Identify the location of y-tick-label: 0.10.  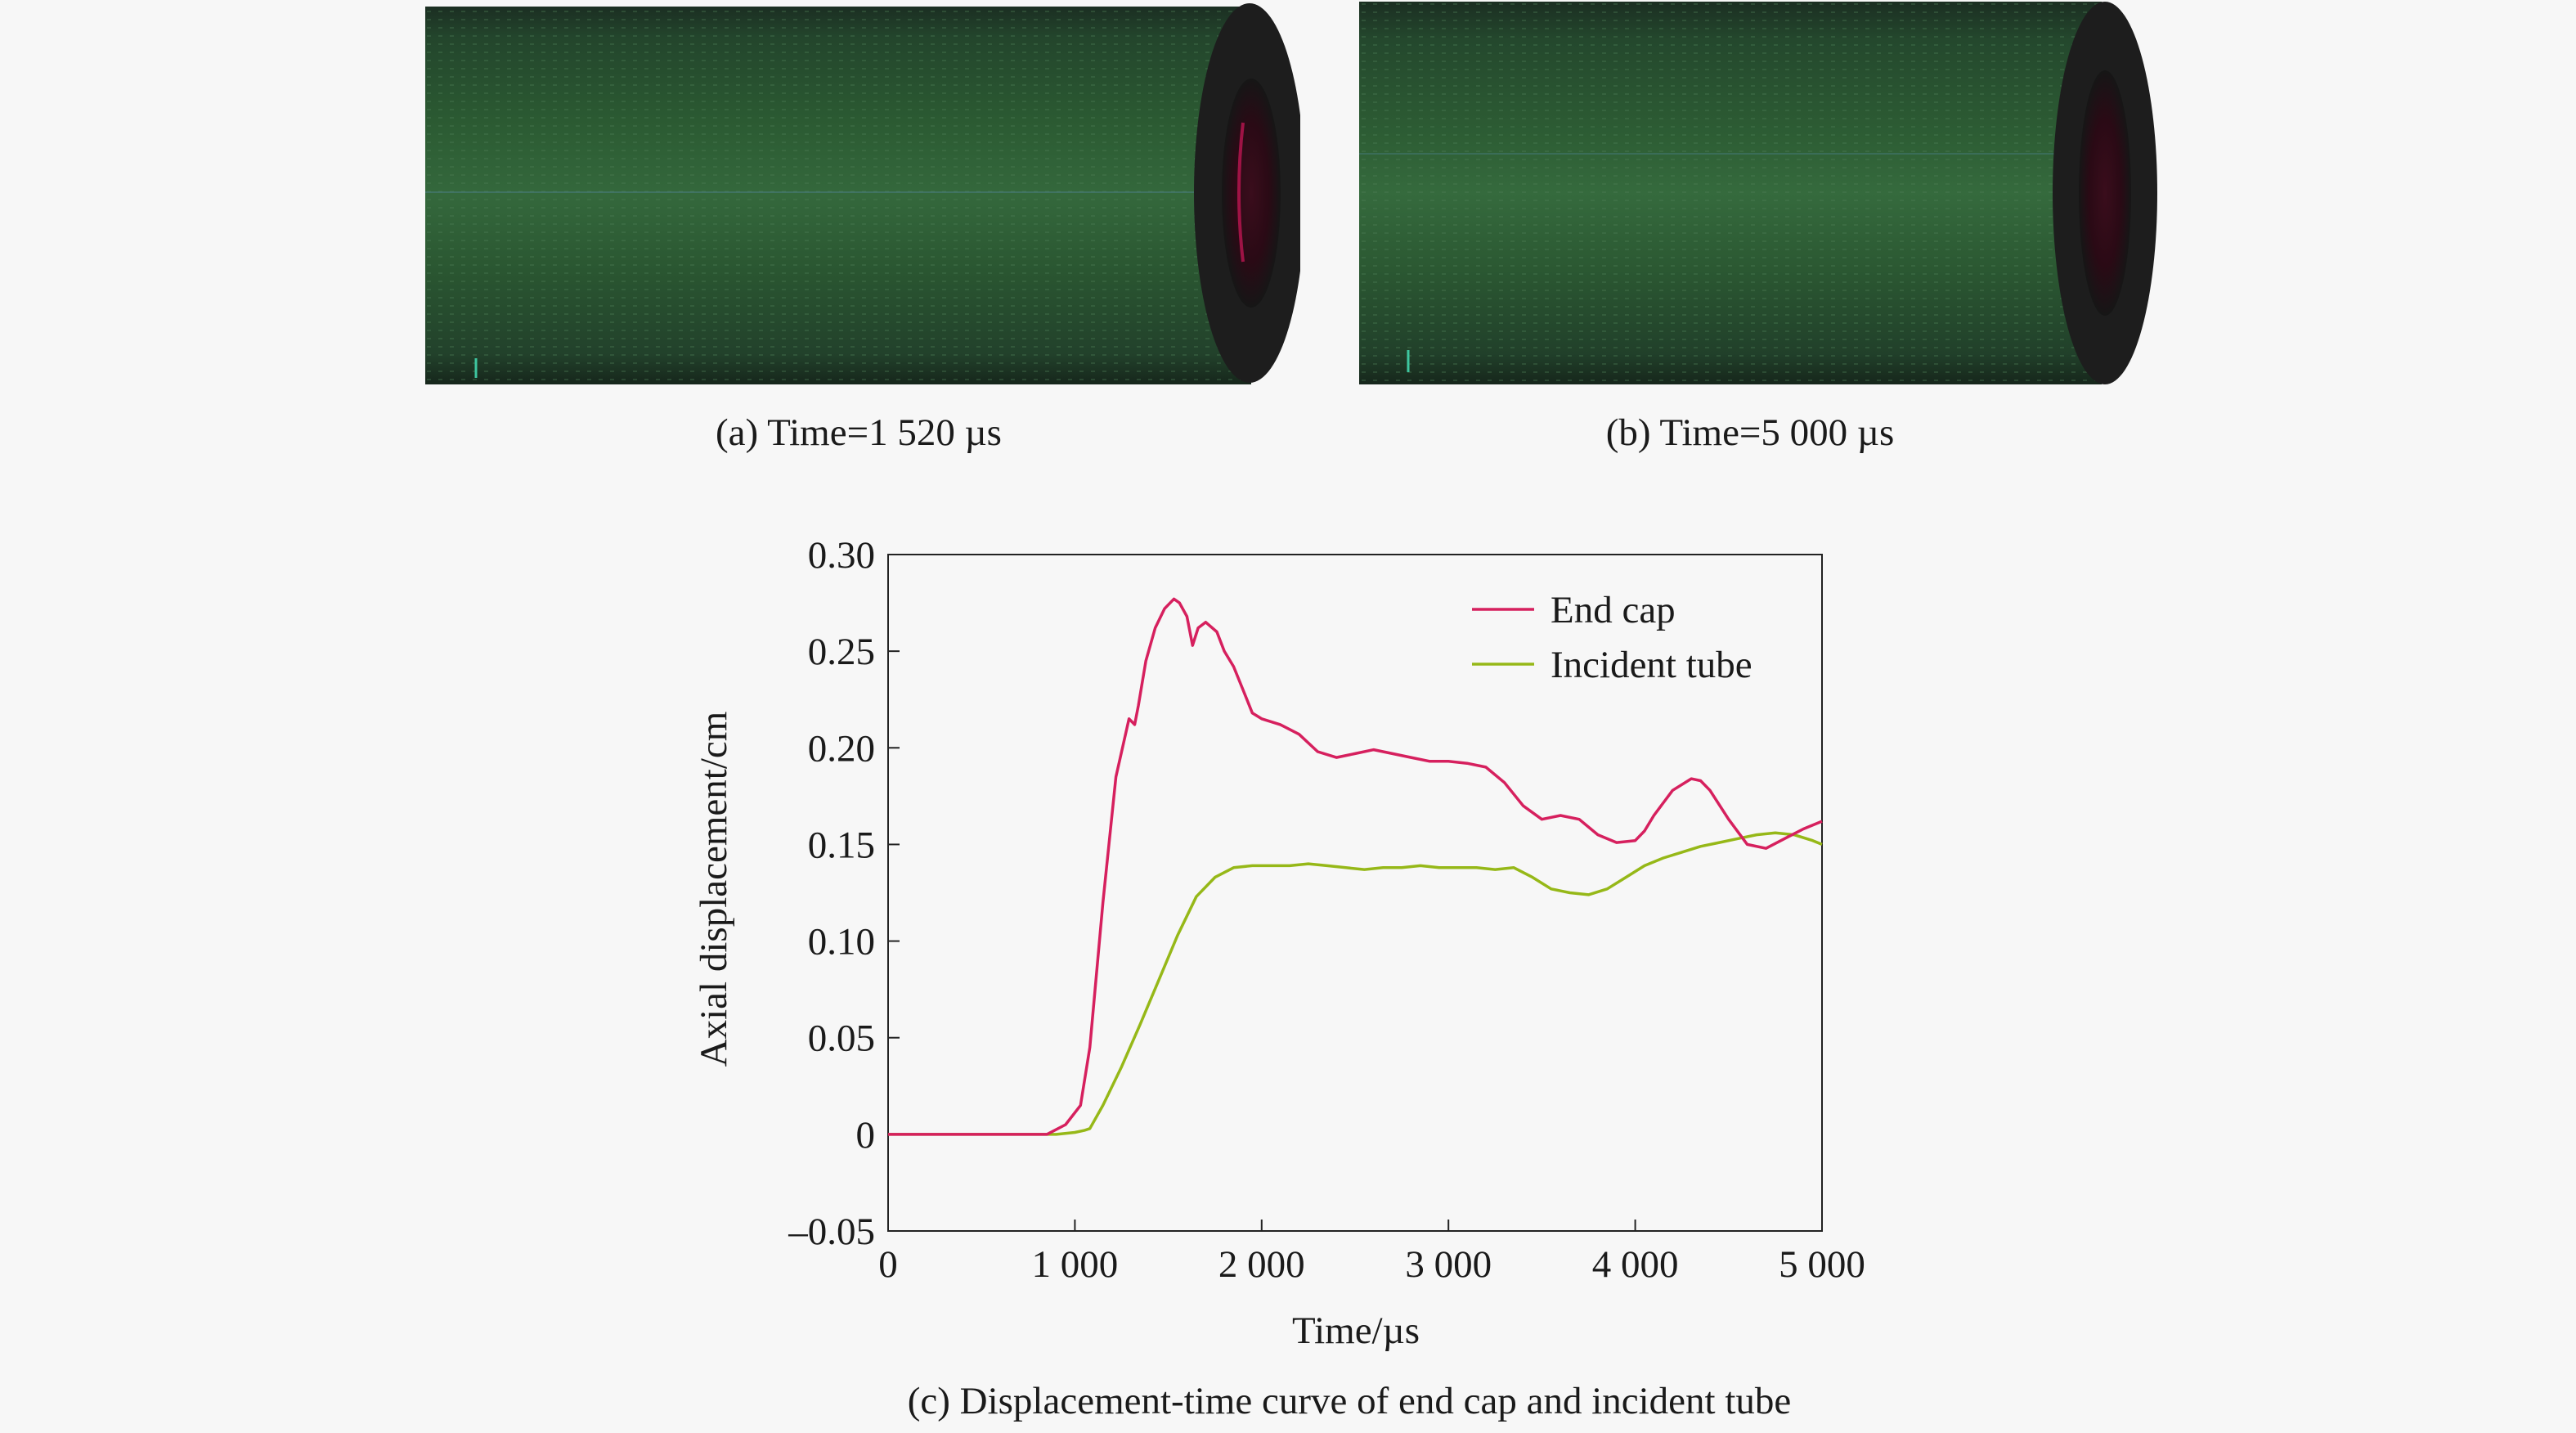
(841, 942).